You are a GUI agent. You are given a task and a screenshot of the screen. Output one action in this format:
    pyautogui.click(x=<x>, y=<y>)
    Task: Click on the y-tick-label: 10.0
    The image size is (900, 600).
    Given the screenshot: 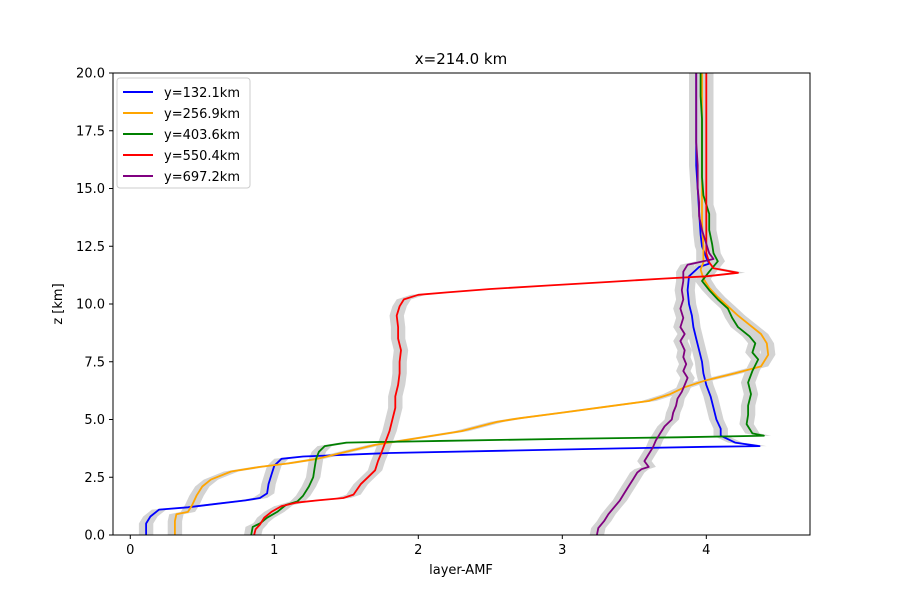 What is the action you would take?
    pyautogui.click(x=90, y=305)
    